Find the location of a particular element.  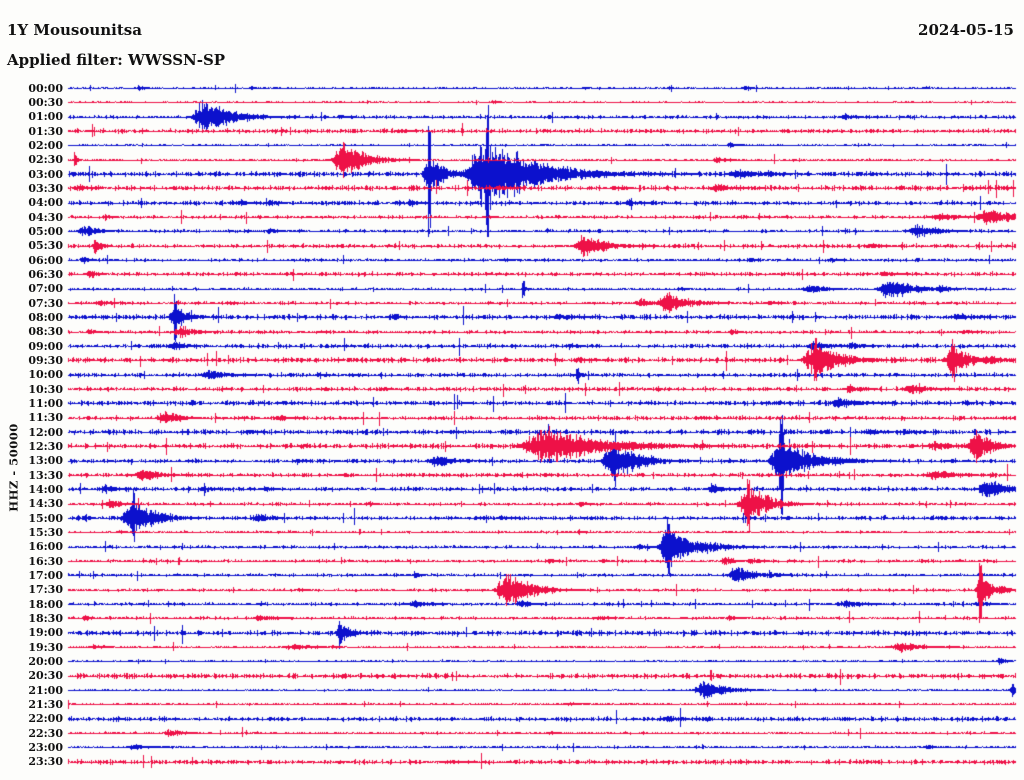

time-label: 19:00 is located at coordinates (45, 633).